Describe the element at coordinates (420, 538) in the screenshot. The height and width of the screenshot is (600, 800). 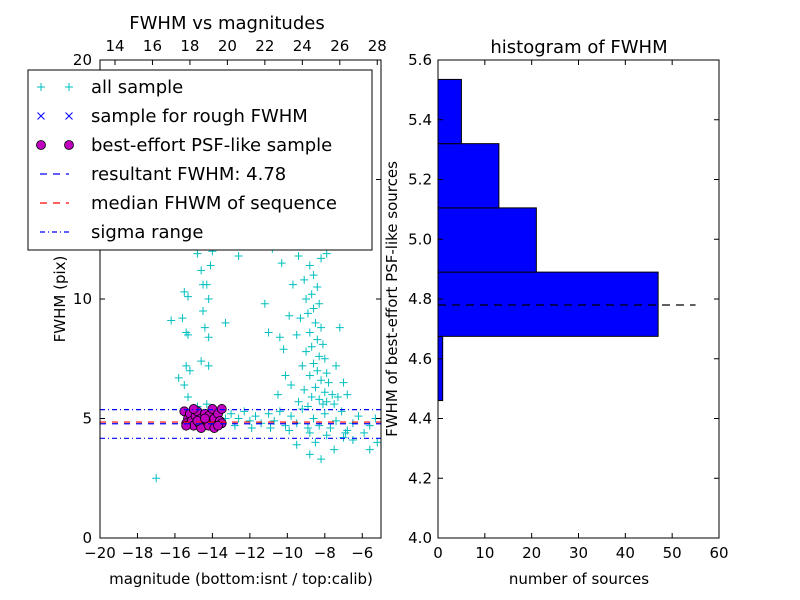
I see `y-tick-label: 4.0` at that location.